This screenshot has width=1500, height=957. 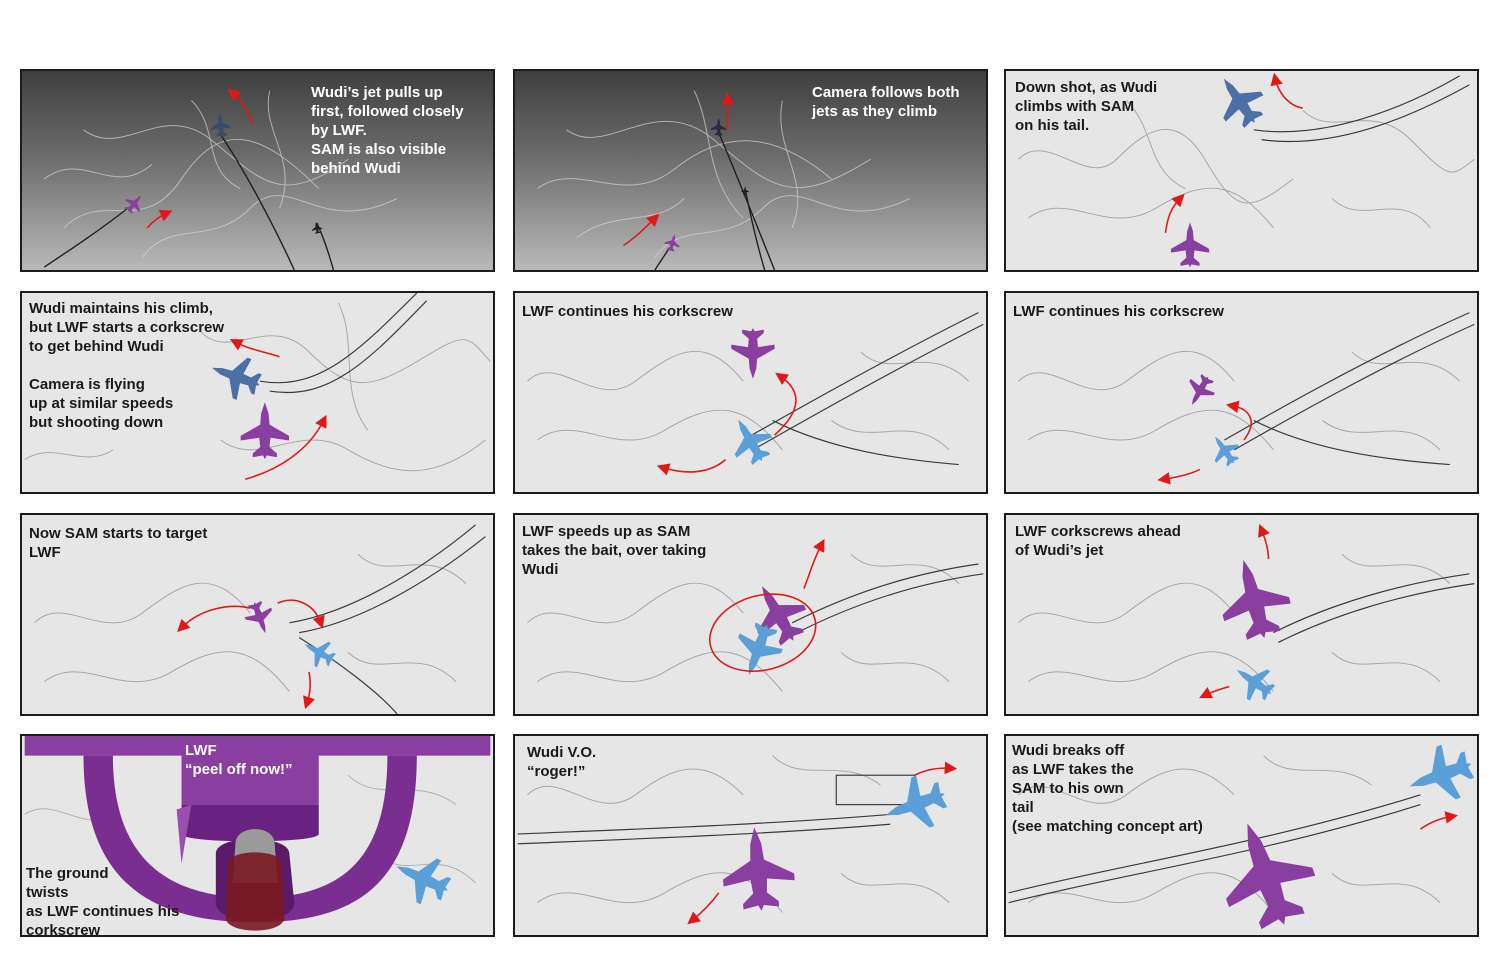 I want to click on panel-11-sketch, so click(x=737, y=840).